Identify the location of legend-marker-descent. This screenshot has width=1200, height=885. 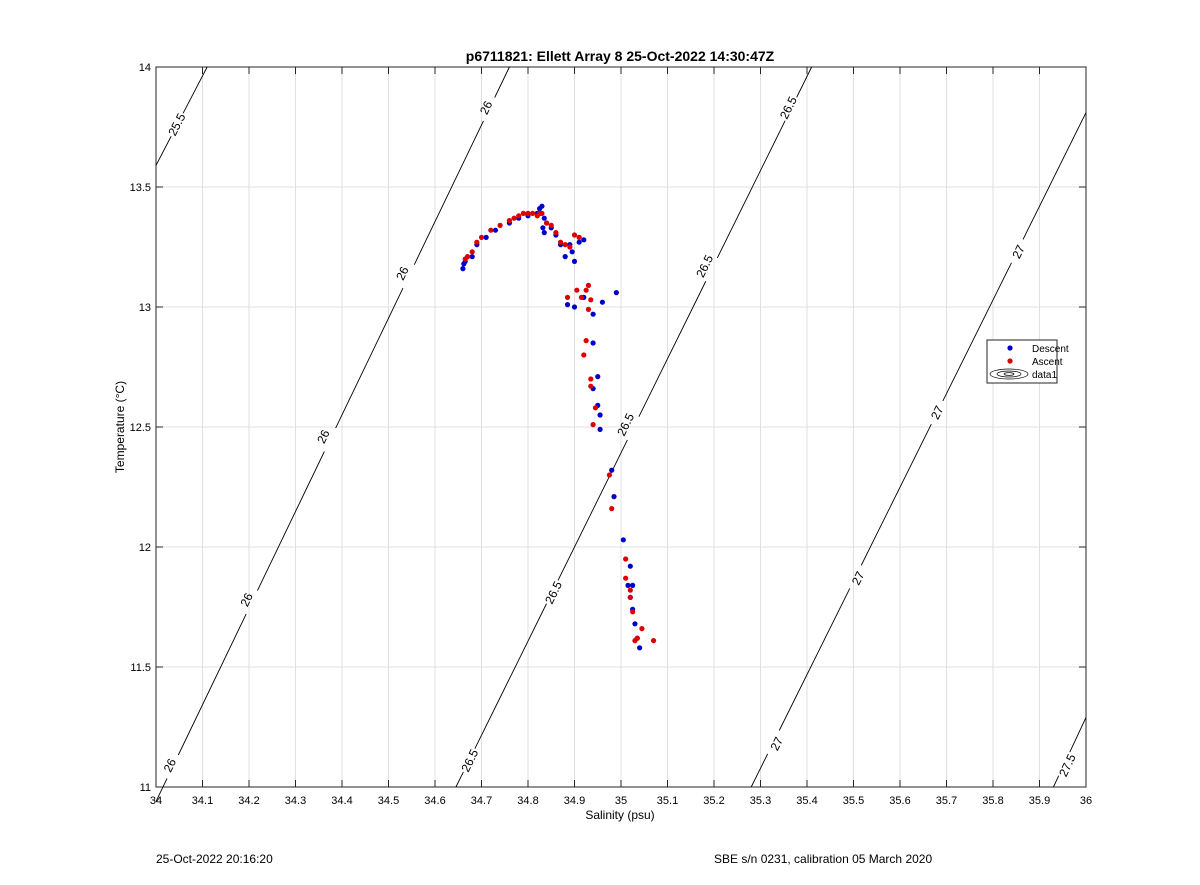
(1010, 348).